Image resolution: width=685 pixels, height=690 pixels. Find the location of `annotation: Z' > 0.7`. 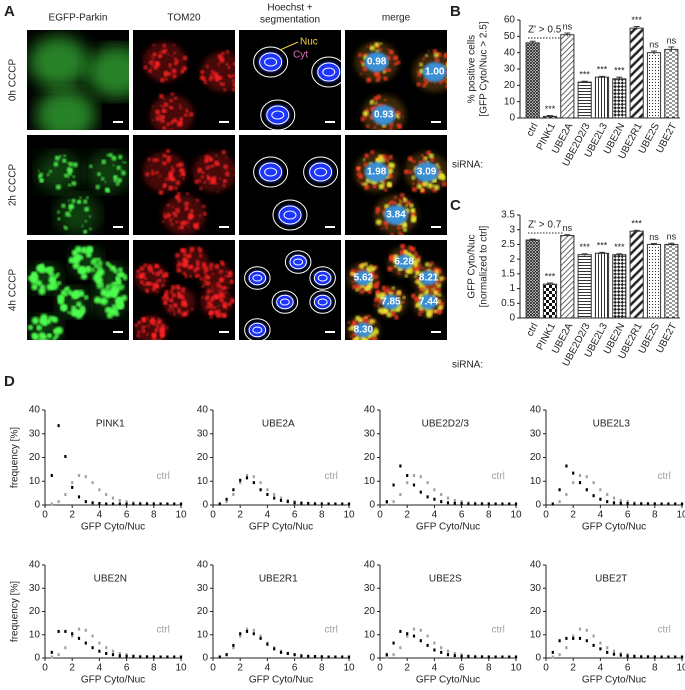

annotation: Z' > 0.7 is located at coordinates (545, 225).